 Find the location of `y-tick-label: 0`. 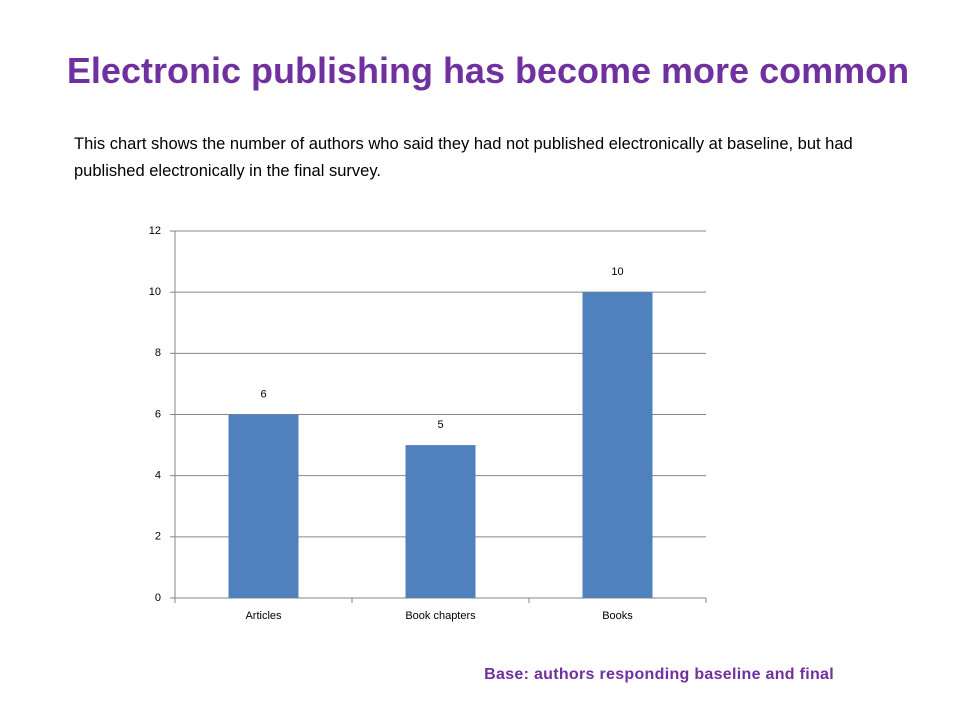

y-tick-label: 0 is located at coordinates (158, 598).